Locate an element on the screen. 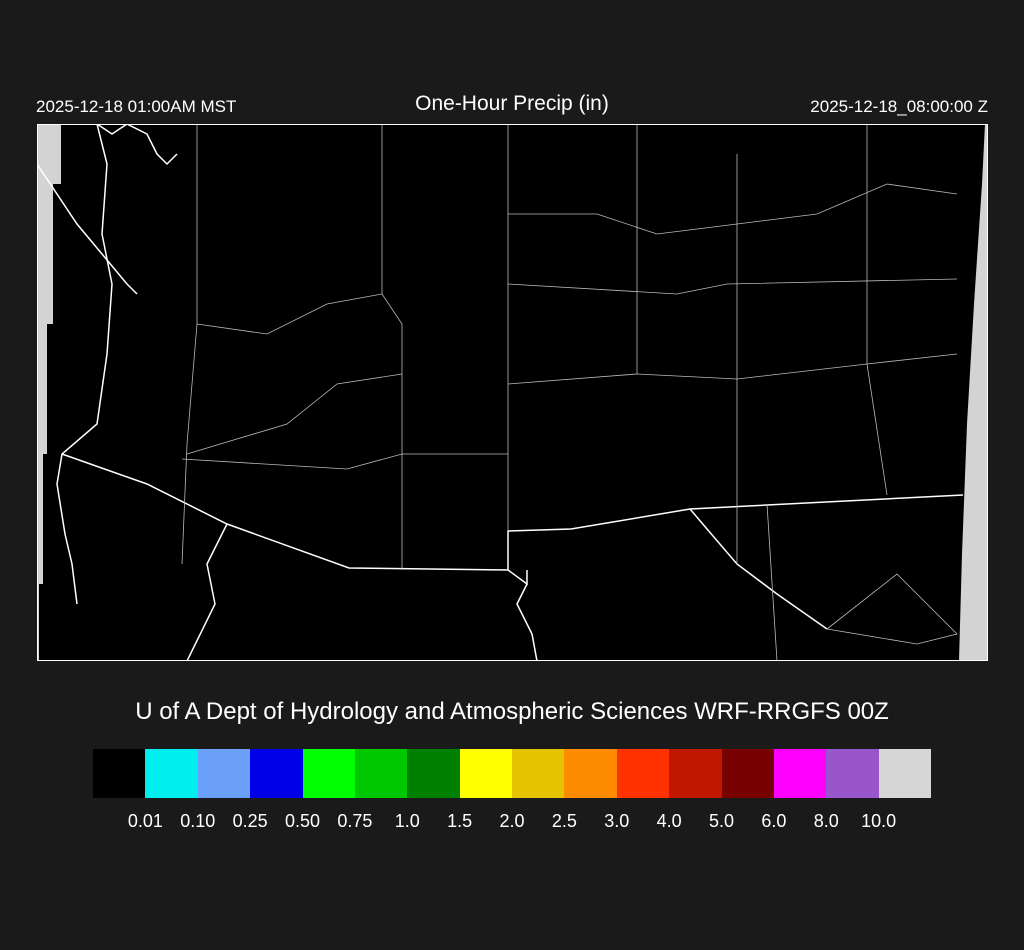 The image size is (1024, 950). legend-label: 5.0 is located at coordinates (721, 821).